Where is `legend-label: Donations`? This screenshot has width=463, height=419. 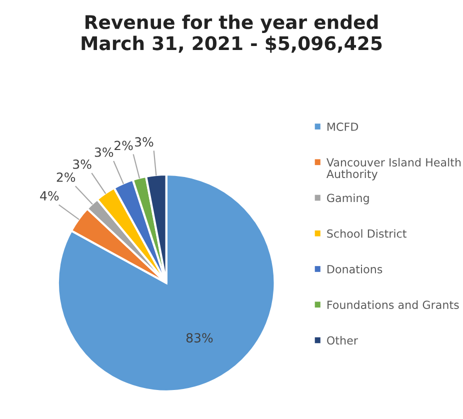
legend-label: Donations is located at coordinates (355, 269).